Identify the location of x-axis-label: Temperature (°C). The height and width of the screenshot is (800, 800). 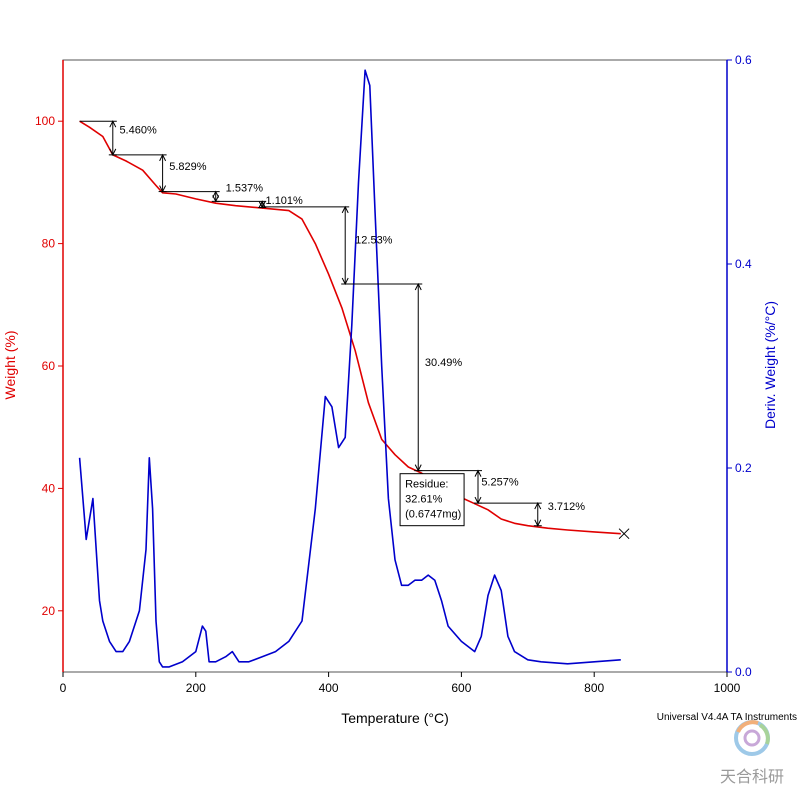
(395, 718).